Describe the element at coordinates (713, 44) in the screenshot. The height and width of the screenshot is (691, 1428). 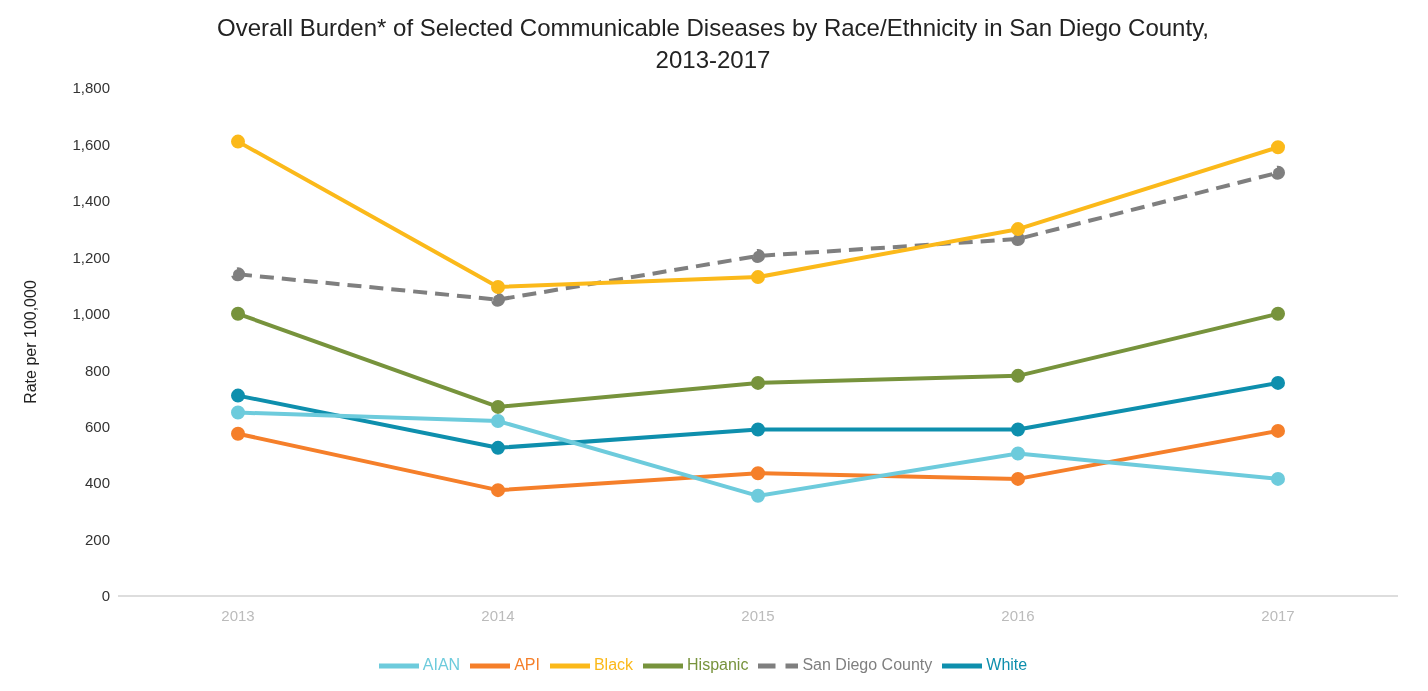
I see `chart-title: Overall Burden* of Selected Communicable Diseases by Race/Ethnicity in San Diego County, 2013-2017` at that location.